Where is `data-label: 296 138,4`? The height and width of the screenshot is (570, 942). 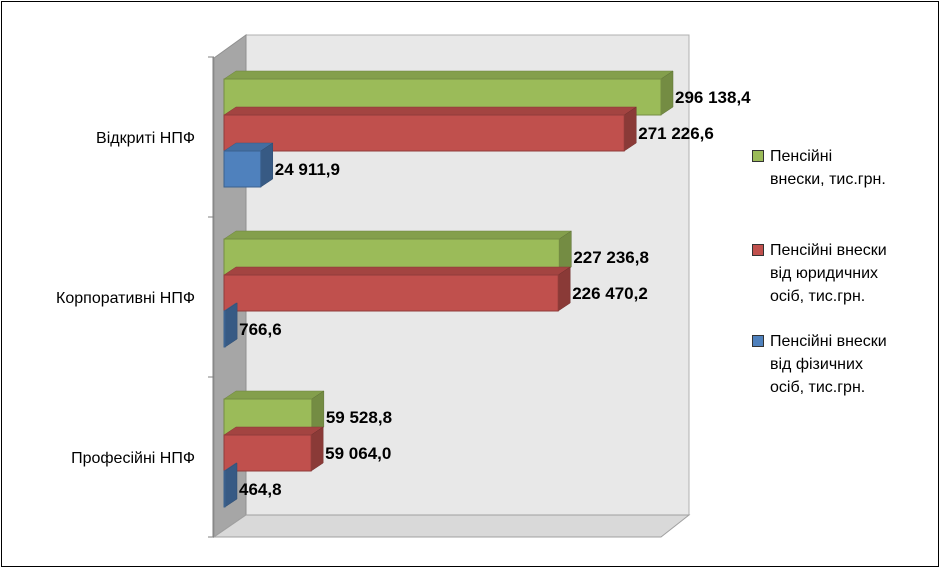 data-label: 296 138,4 is located at coordinates (713, 97).